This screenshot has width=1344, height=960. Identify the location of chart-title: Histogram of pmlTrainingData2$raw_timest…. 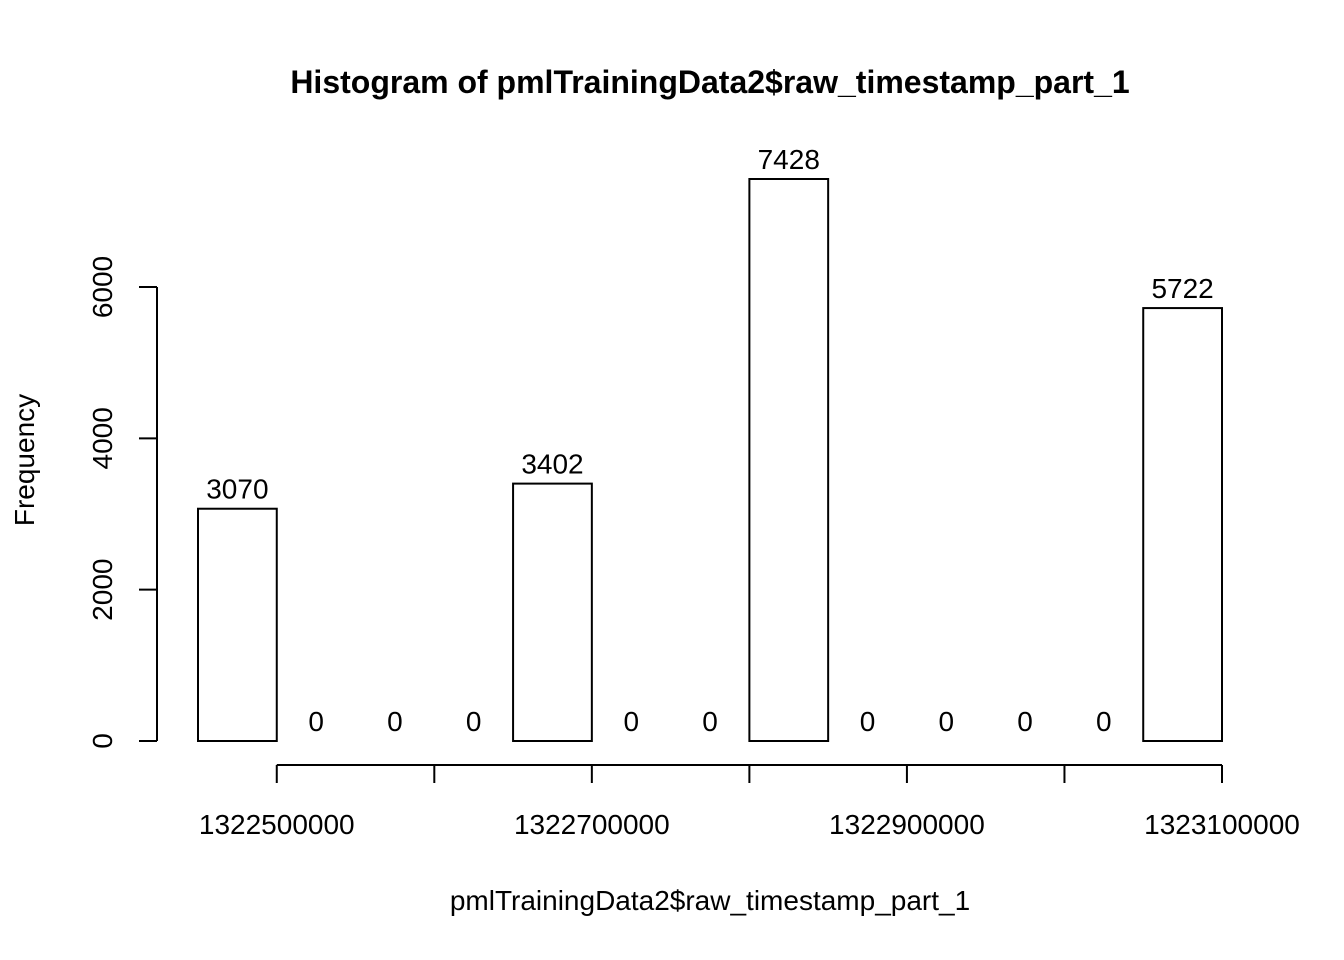
(709, 82).